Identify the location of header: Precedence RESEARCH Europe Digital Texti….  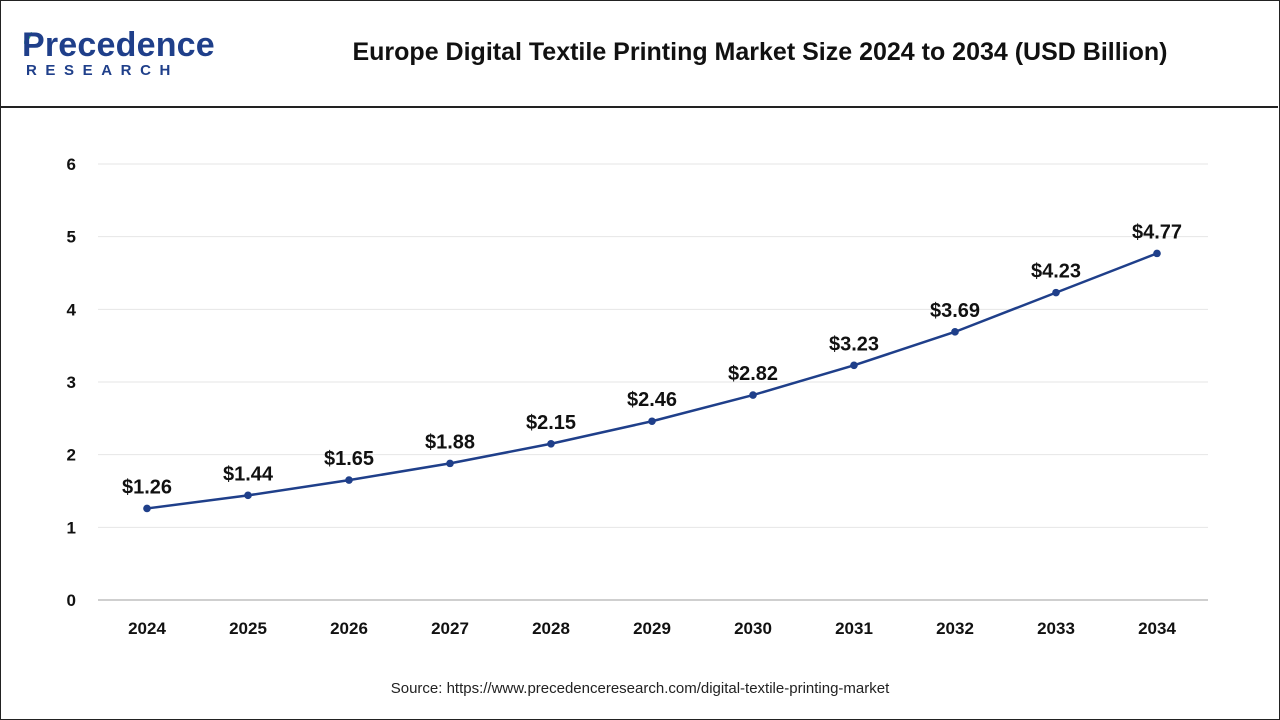
(639, 54).